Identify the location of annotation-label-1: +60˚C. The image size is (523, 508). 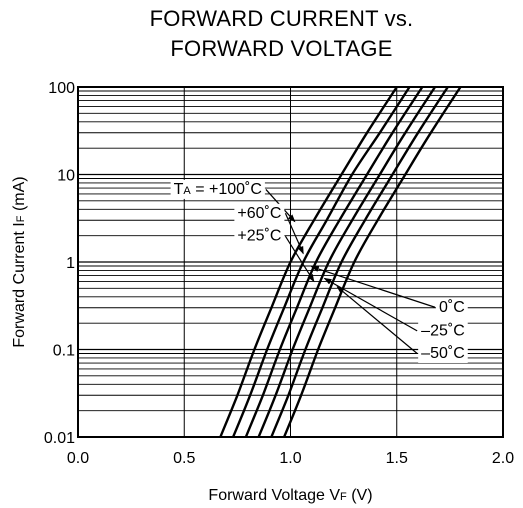
(259, 213).